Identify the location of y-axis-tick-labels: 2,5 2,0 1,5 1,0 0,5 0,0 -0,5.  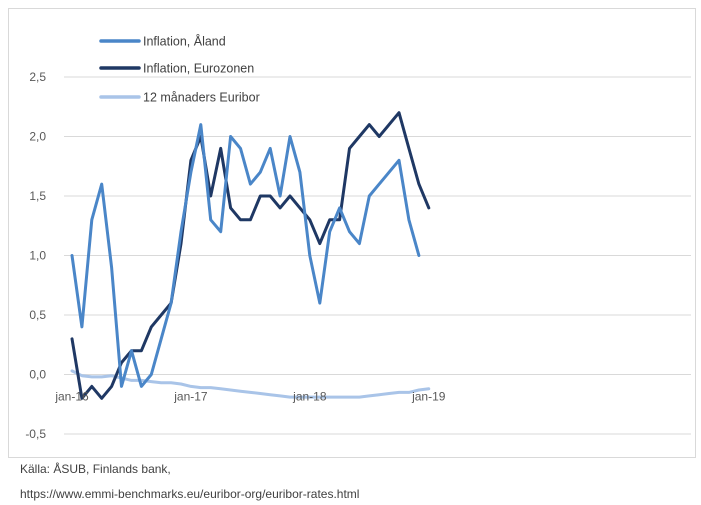
(35, 255).